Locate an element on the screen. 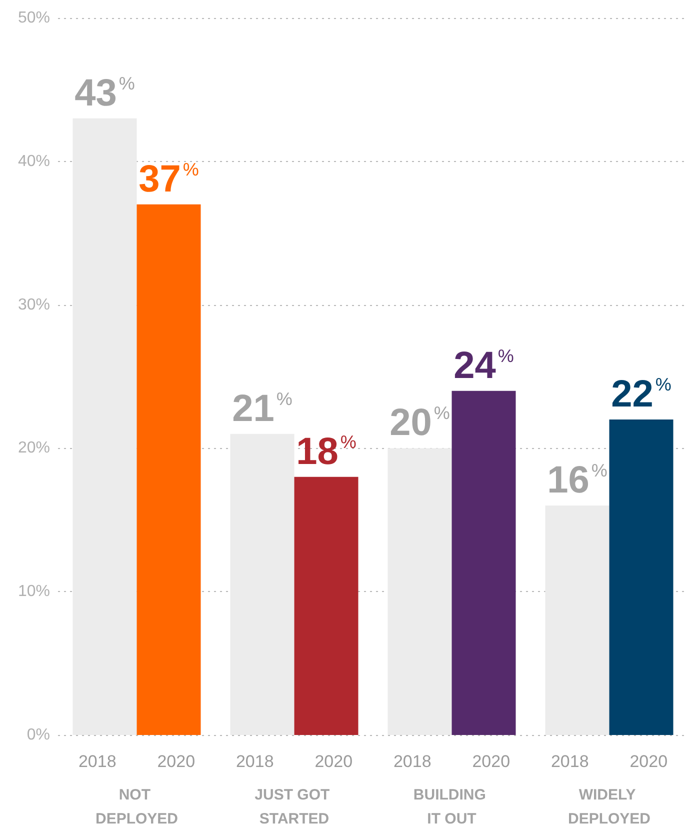 The width and height of the screenshot is (692, 831). data-label: 16% is located at coordinates (577, 481).